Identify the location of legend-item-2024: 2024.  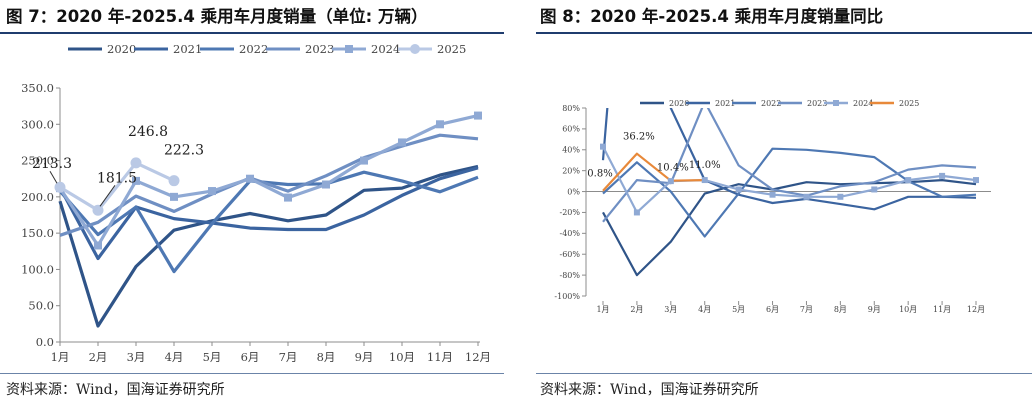
(366, 49).